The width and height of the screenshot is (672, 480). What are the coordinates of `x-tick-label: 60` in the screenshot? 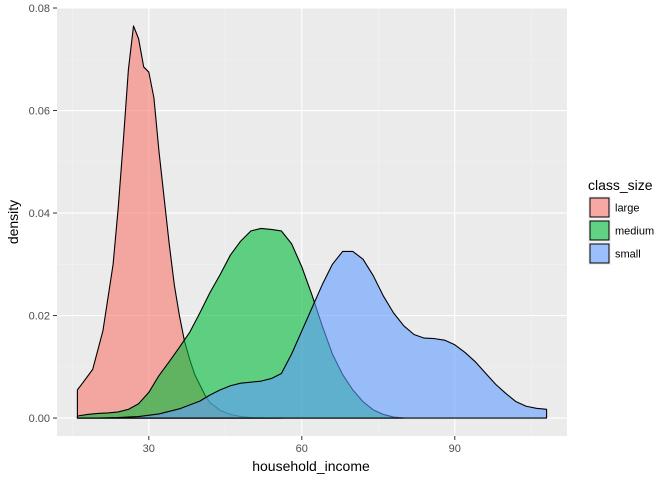 It's located at (302, 449).